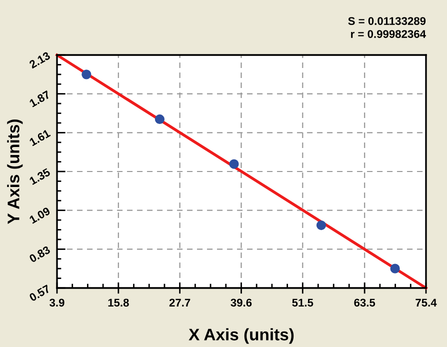 This screenshot has height=347, width=447. What do you see at coordinates (303, 302) in the screenshot?
I see `x-tick-label: 51.5` at bounding box center [303, 302].